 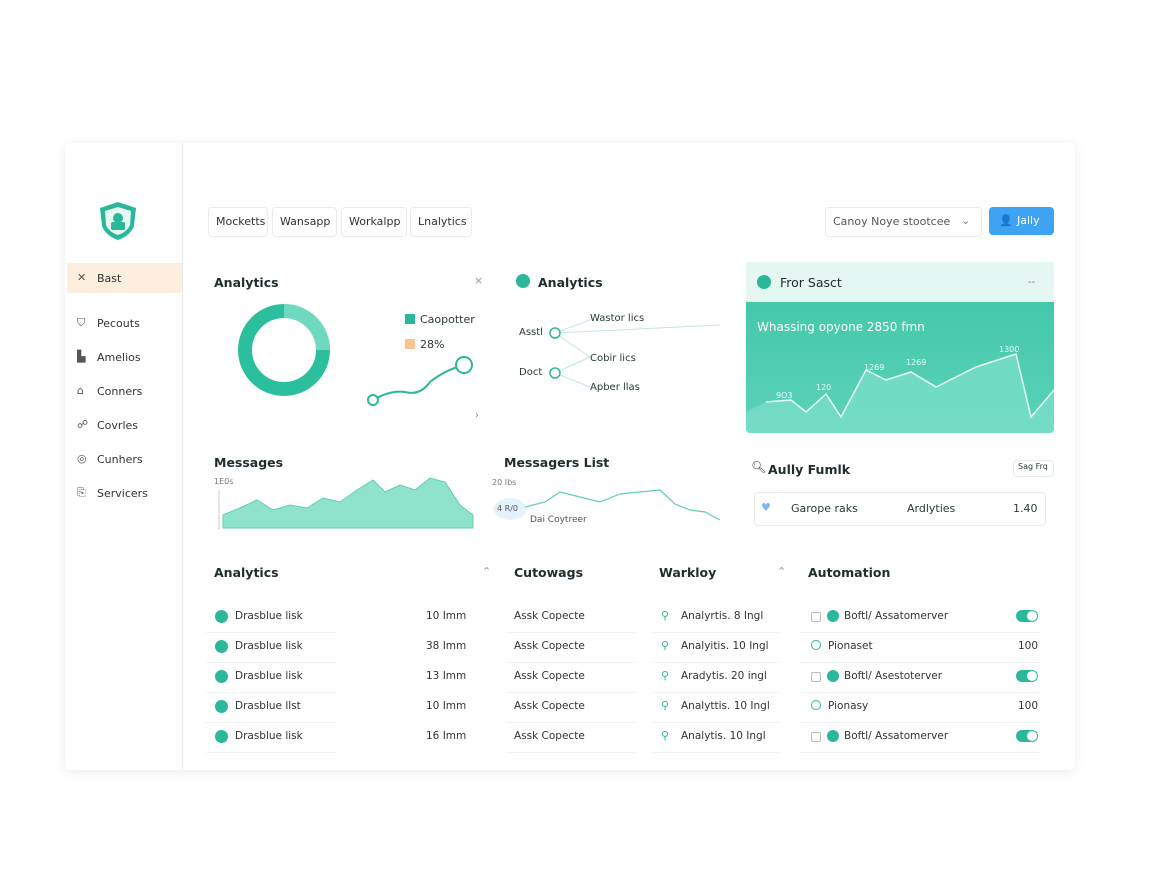 What do you see at coordinates (811, 282) in the screenshot?
I see `card-title: Fror Sasct` at bounding box center [811, 282].